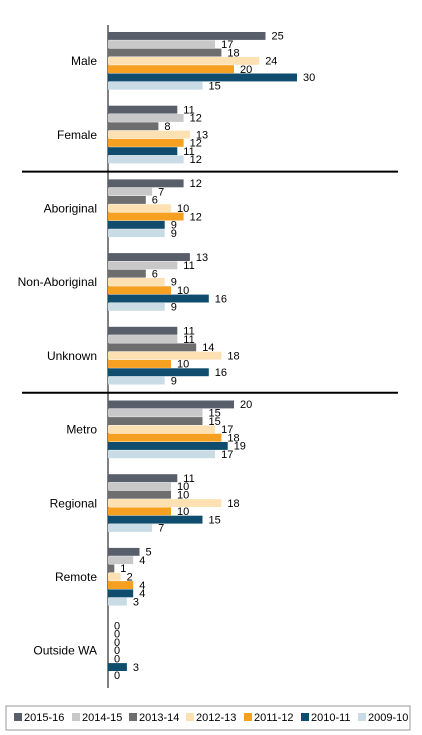  Describe the element at coordinates (130, 578) in the screenshot. I see `data-label: 2` at that location.